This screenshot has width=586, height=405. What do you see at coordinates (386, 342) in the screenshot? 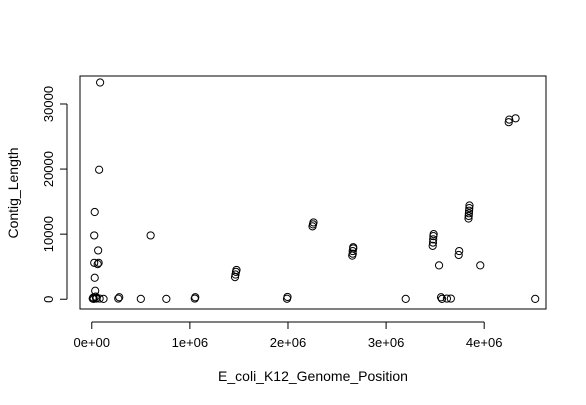
I see `x-tick-label: 3e+06` at bounding box center [386, 342].